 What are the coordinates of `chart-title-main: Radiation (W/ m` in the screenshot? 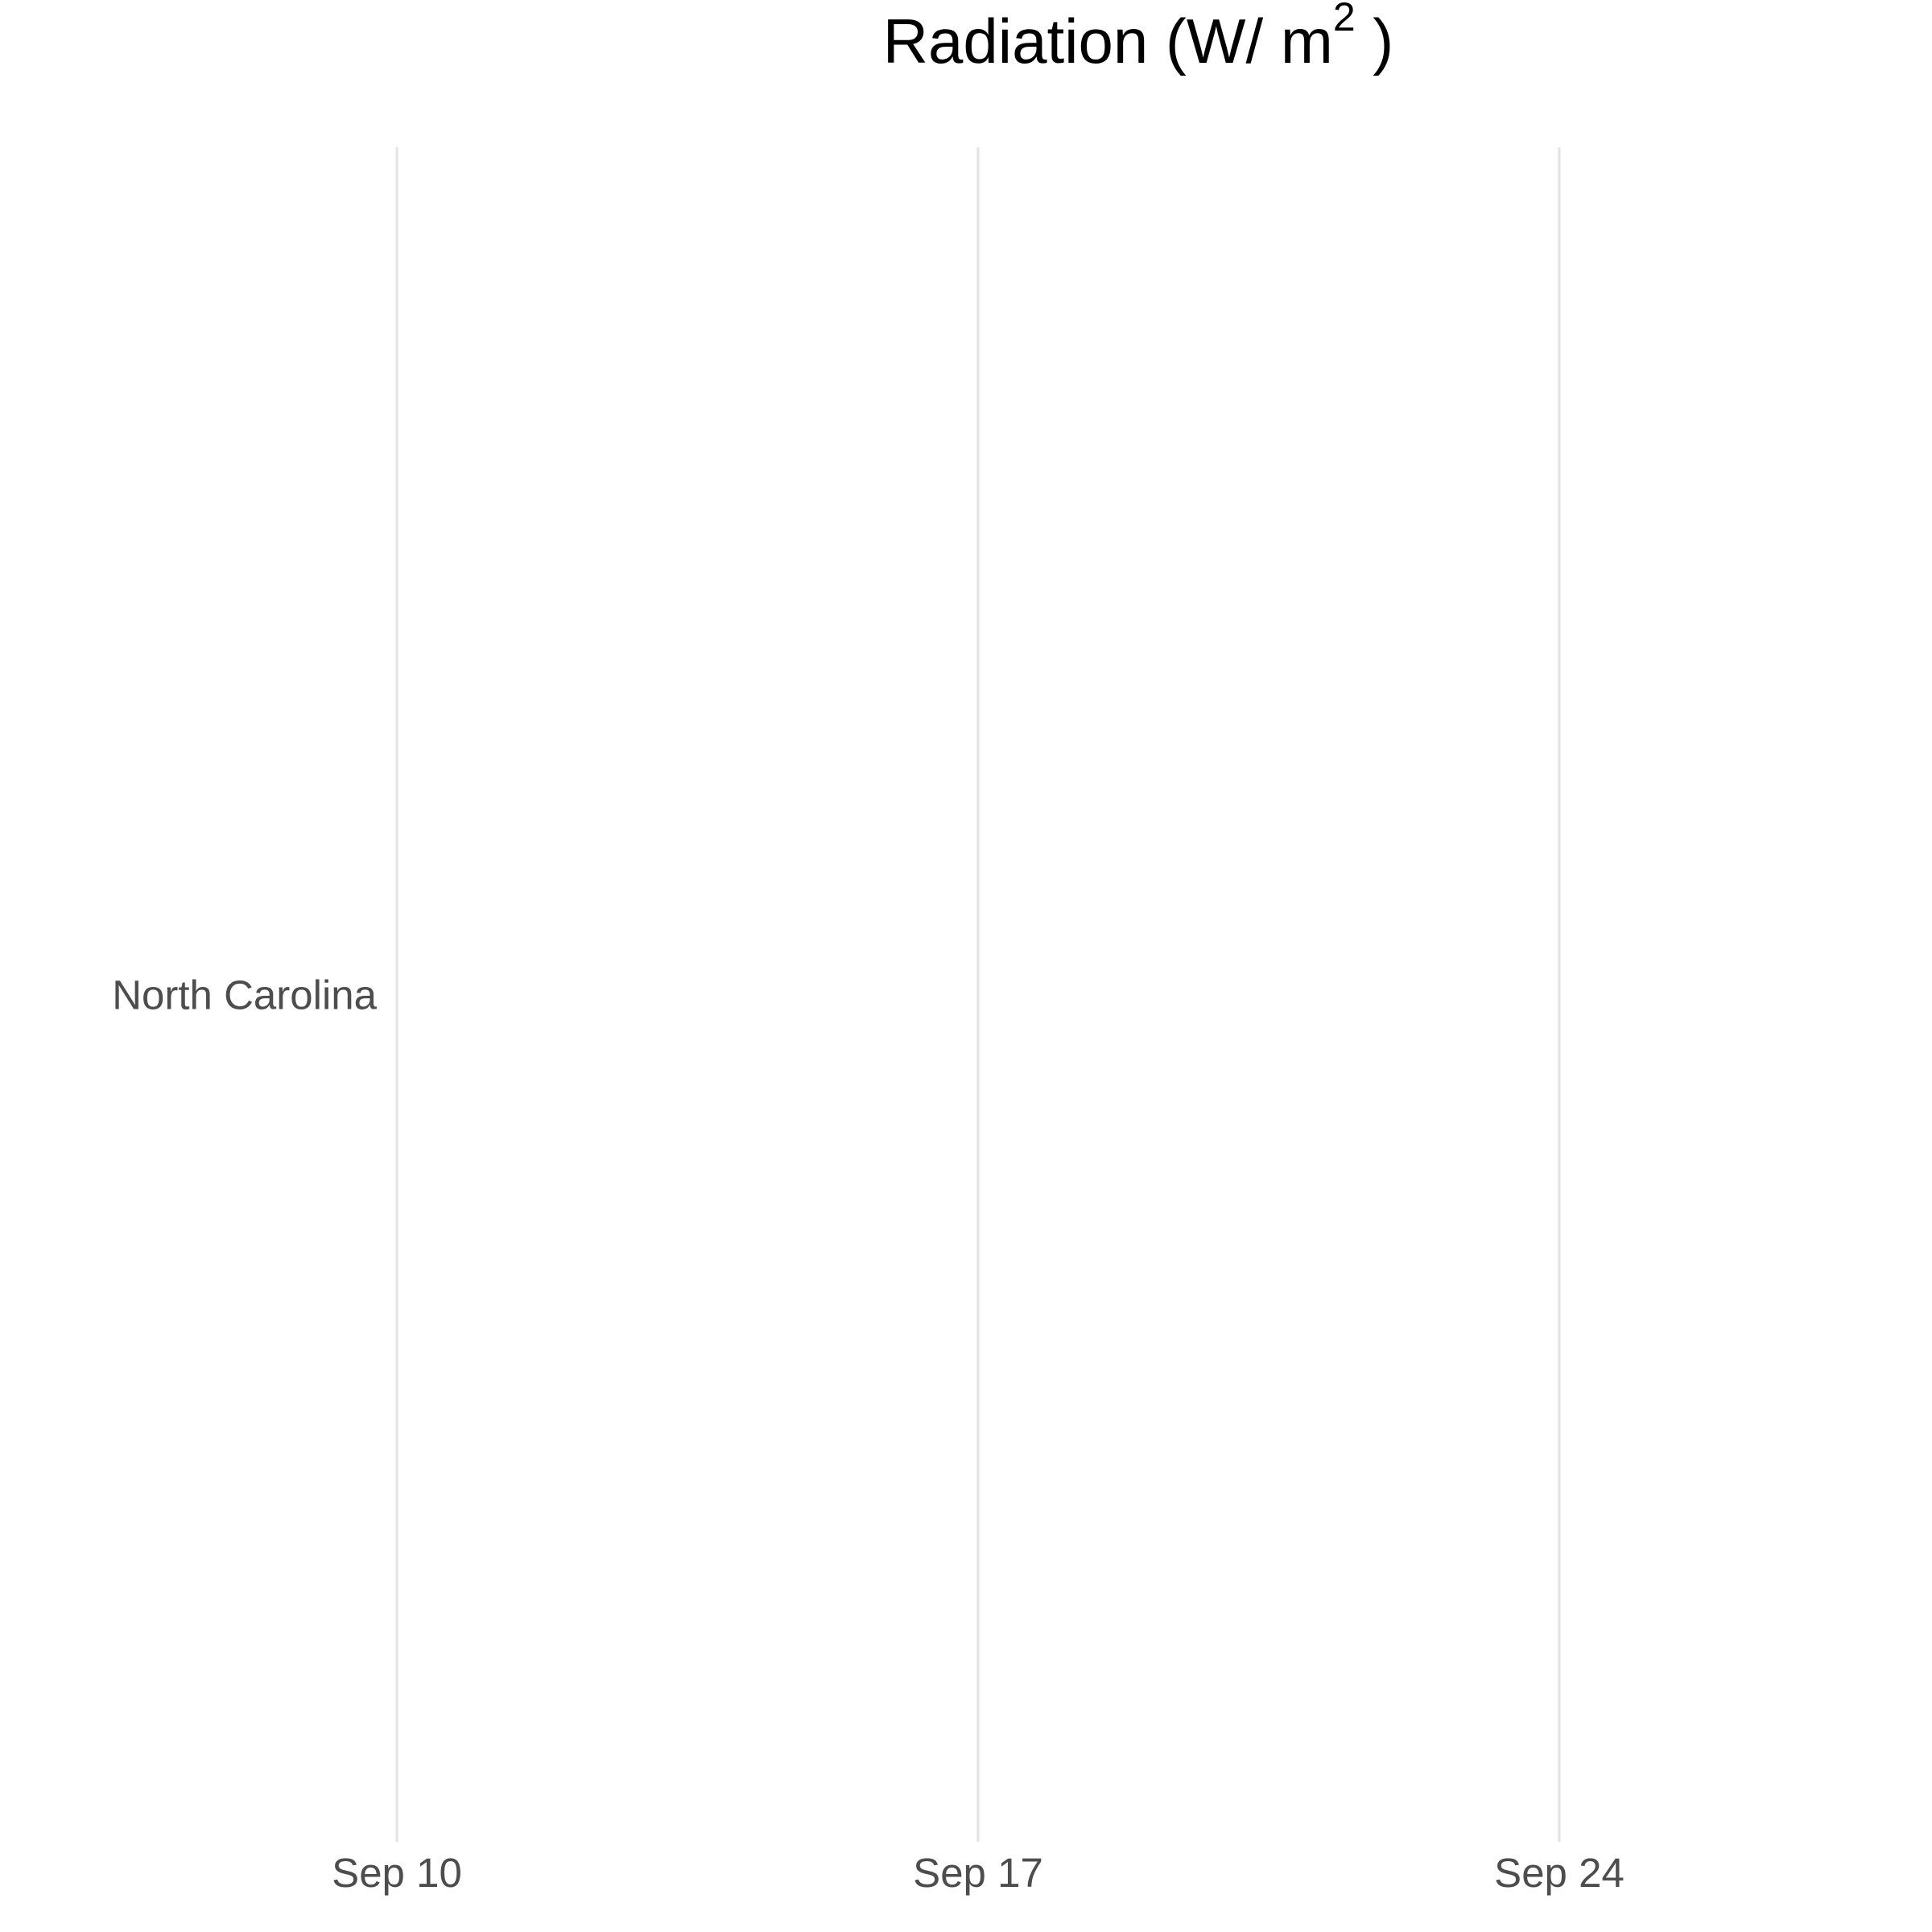 It's located at (1108, 41).